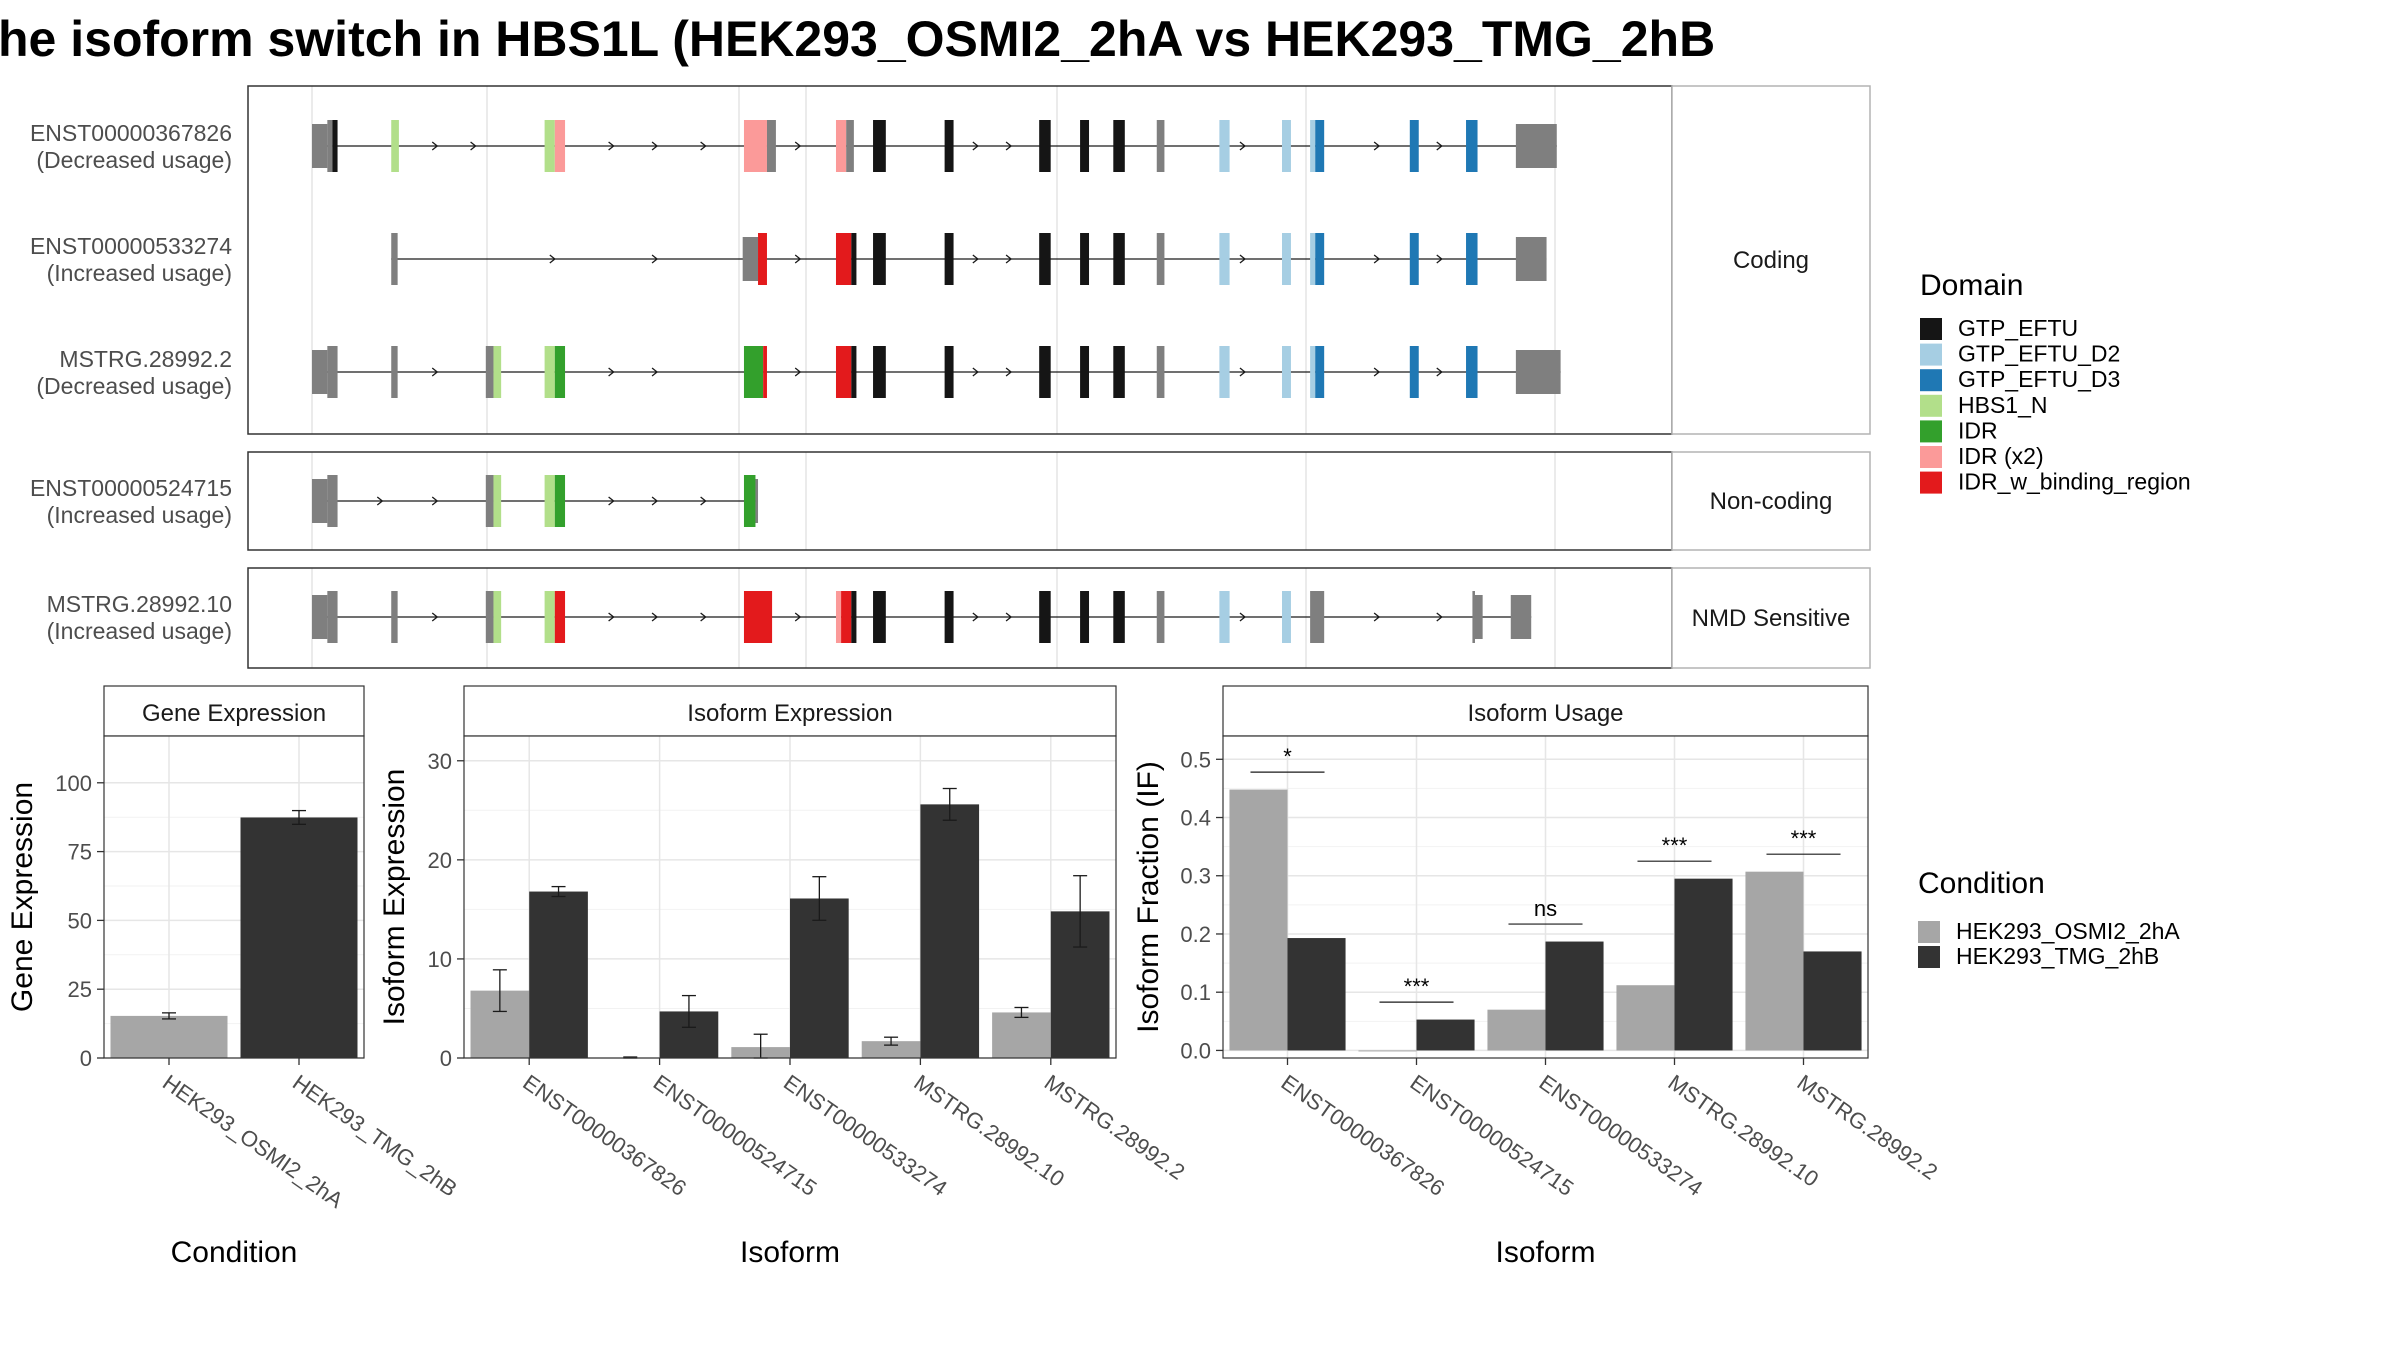 The image size is (2400, 1350). I want to click on exon-idr-x2, so click(755, 146).